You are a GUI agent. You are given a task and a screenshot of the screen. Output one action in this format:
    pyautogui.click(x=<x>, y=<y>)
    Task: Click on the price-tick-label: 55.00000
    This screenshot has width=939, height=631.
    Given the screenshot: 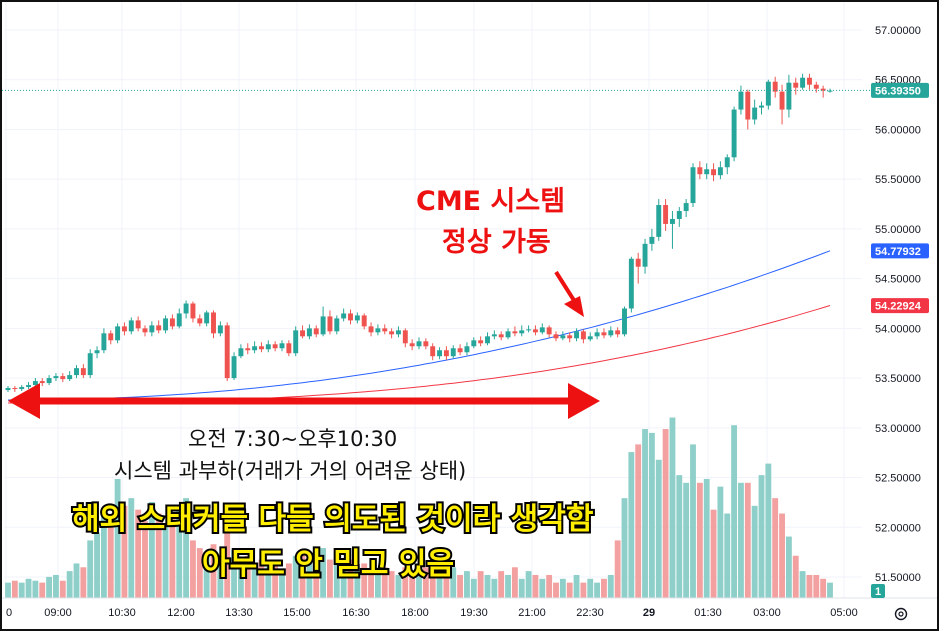 What is the action you would take?
    pyautogui.click(x=898, y=230)
    